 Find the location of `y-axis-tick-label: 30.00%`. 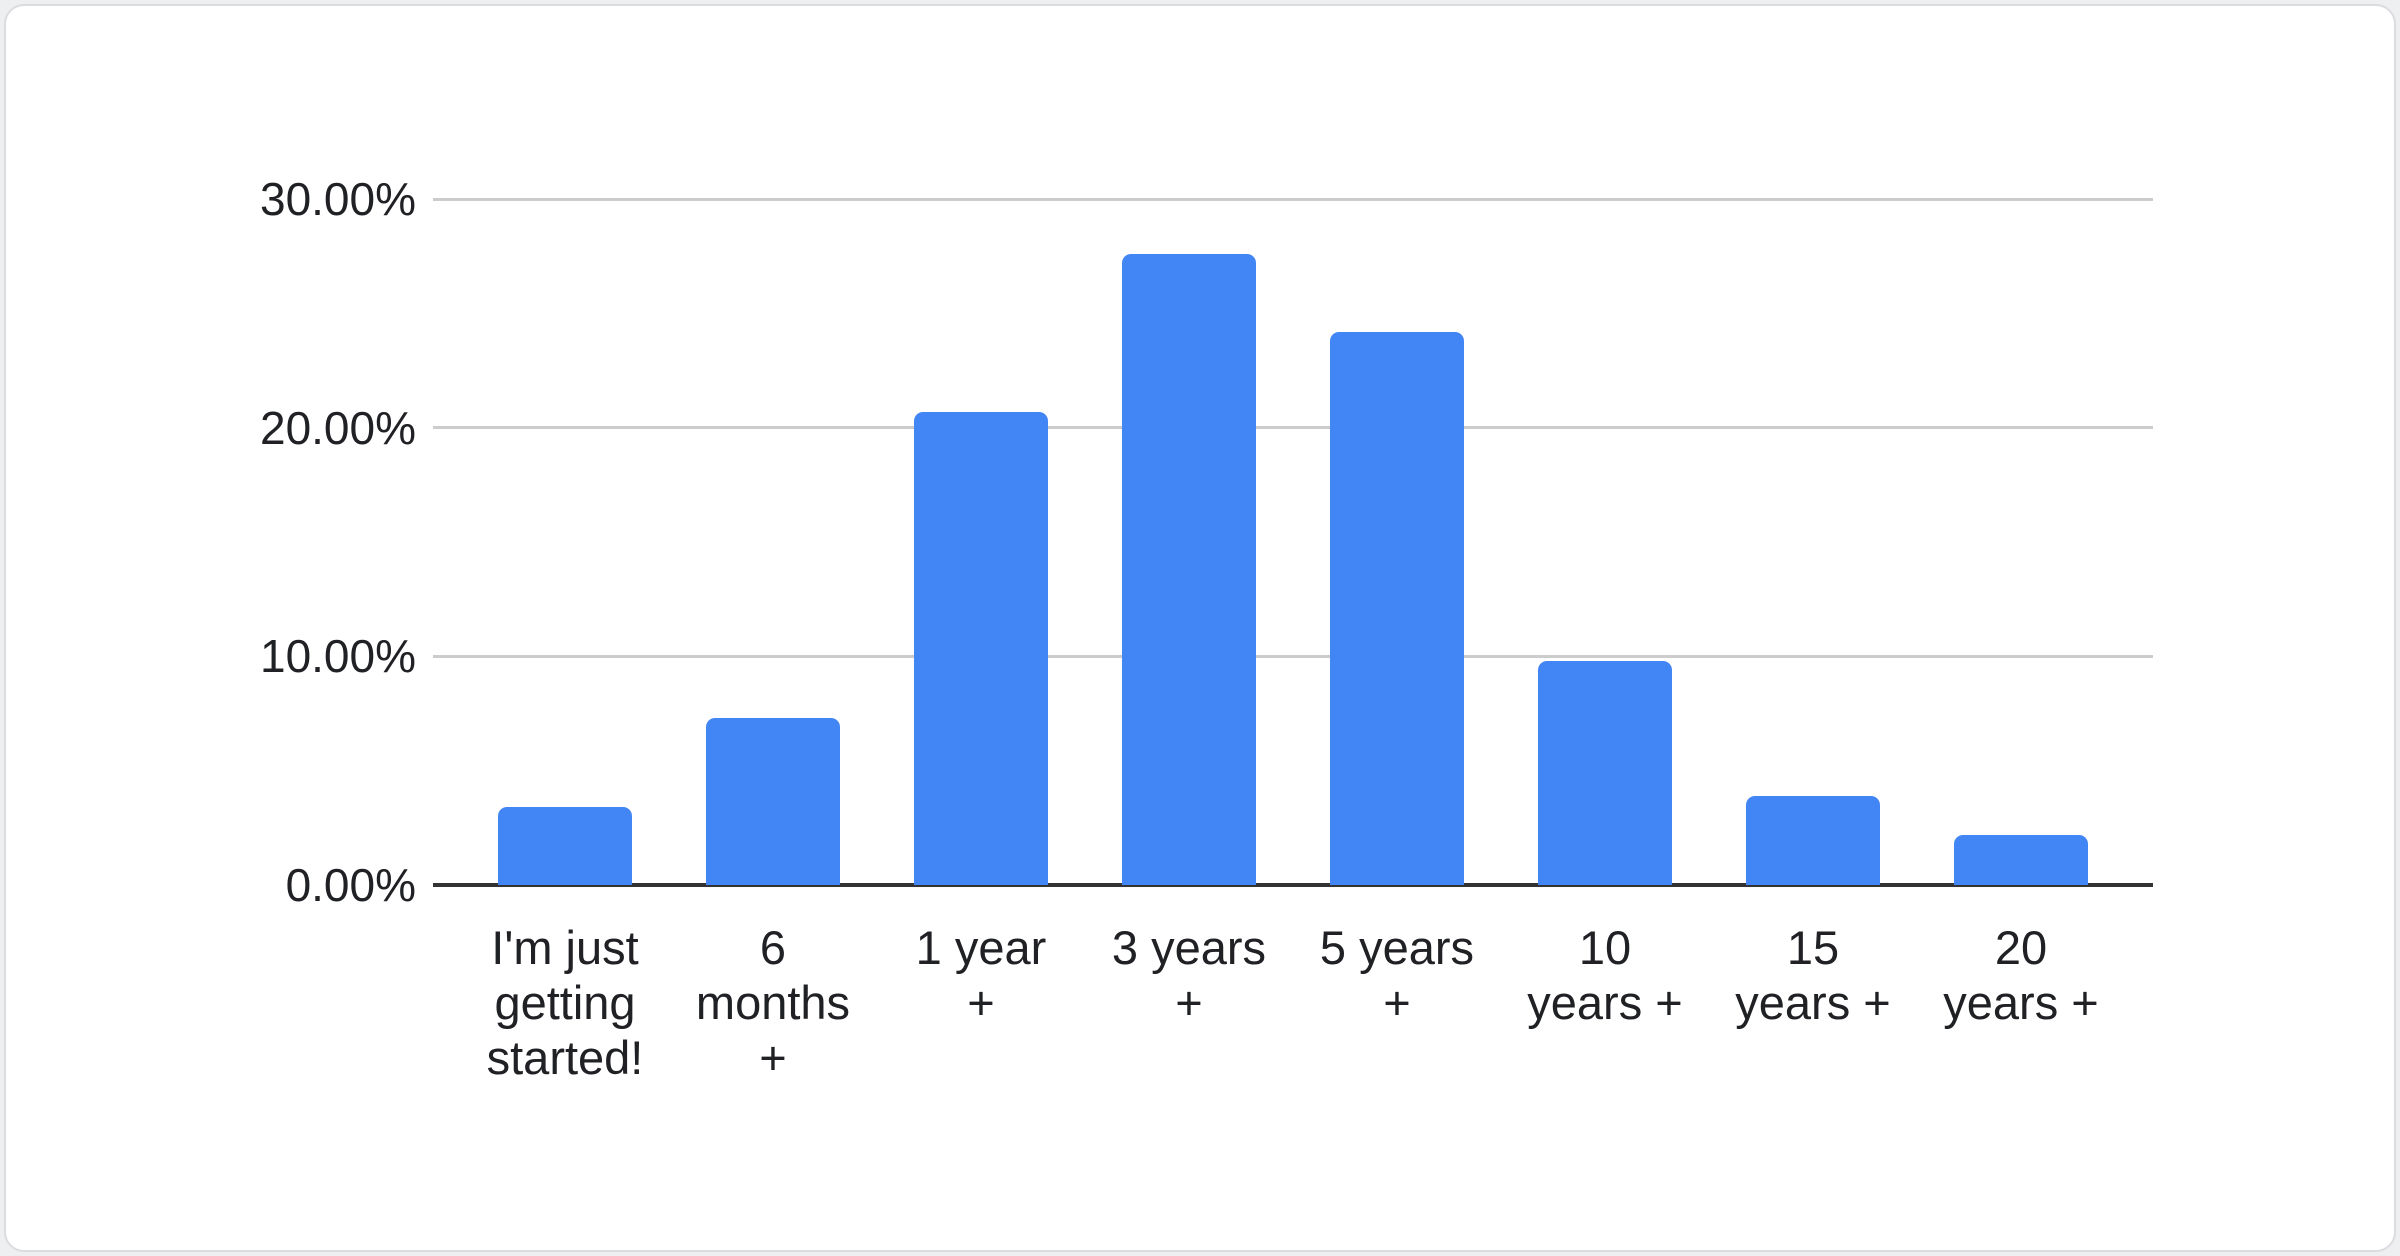

y-axis-tick-label: 30.00% is located at coordinates (337, 199).